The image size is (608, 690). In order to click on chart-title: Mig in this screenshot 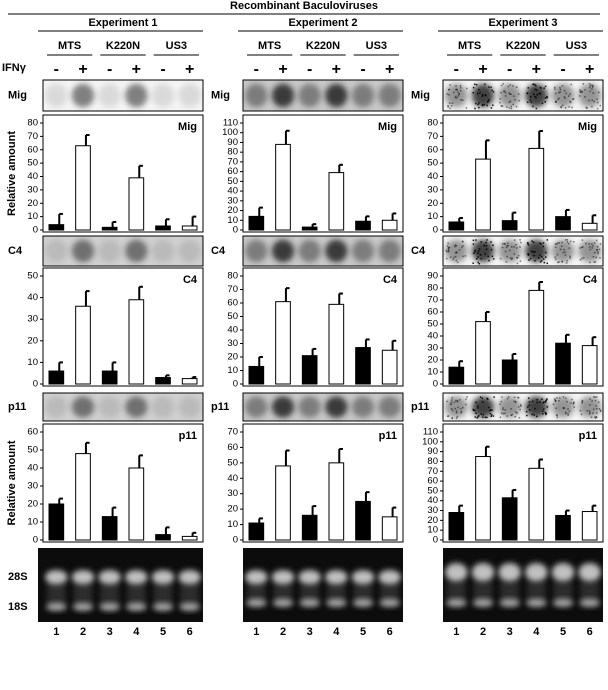, I will do `click(387, 127)`.